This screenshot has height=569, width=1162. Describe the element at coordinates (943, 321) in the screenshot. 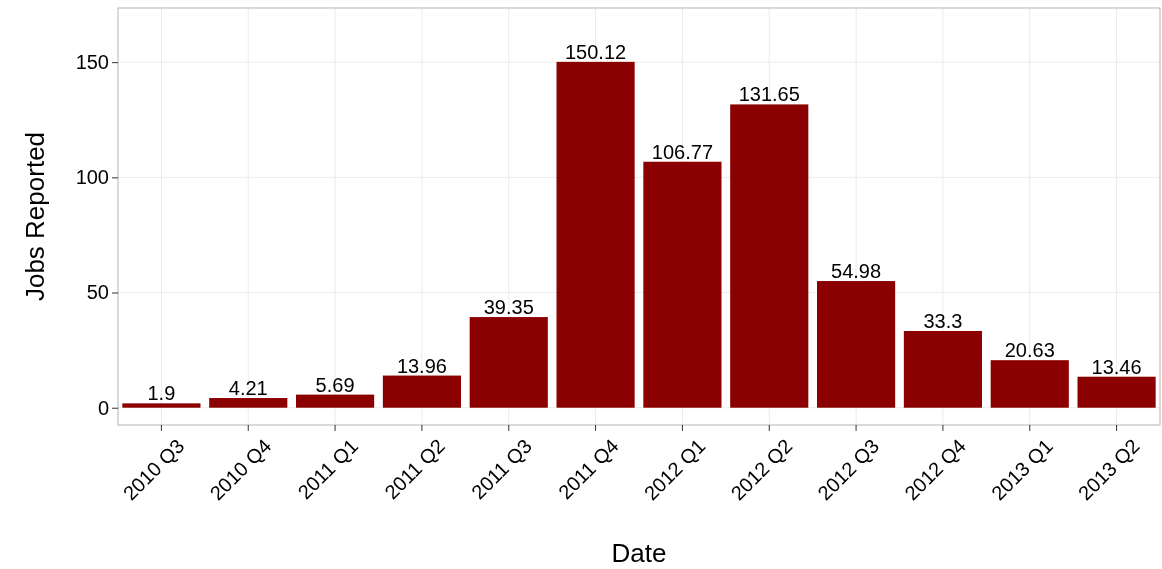

I see `data-label: 33.3` at that location.